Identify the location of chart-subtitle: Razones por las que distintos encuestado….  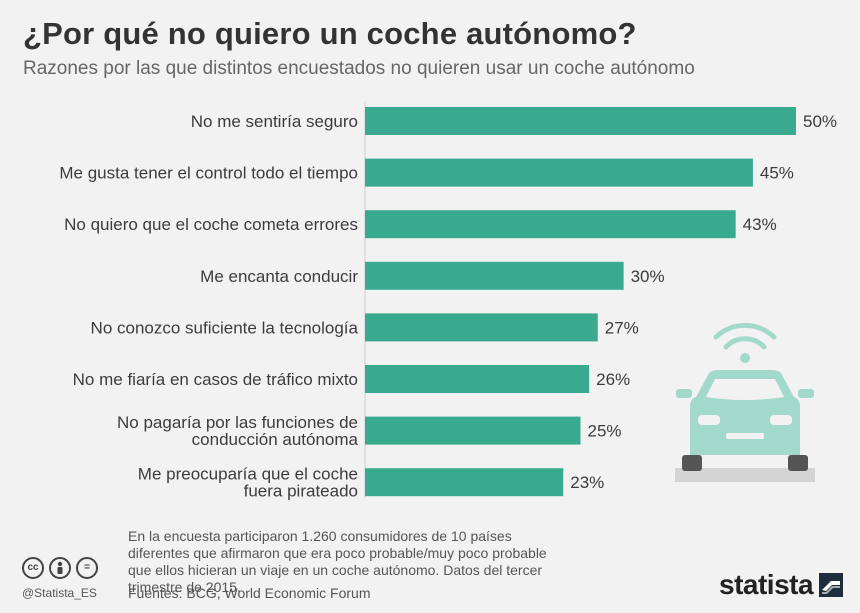
(359, 68).